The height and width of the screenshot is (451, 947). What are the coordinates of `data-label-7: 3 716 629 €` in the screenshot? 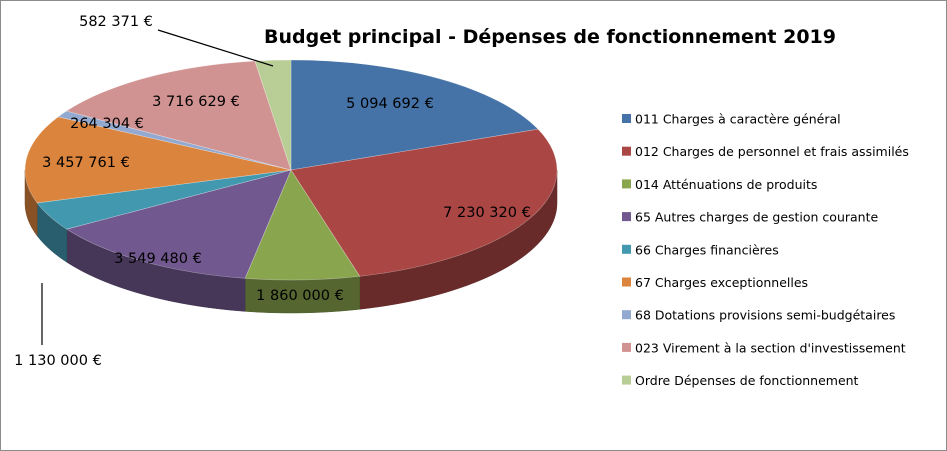 It's located at (196, 102).